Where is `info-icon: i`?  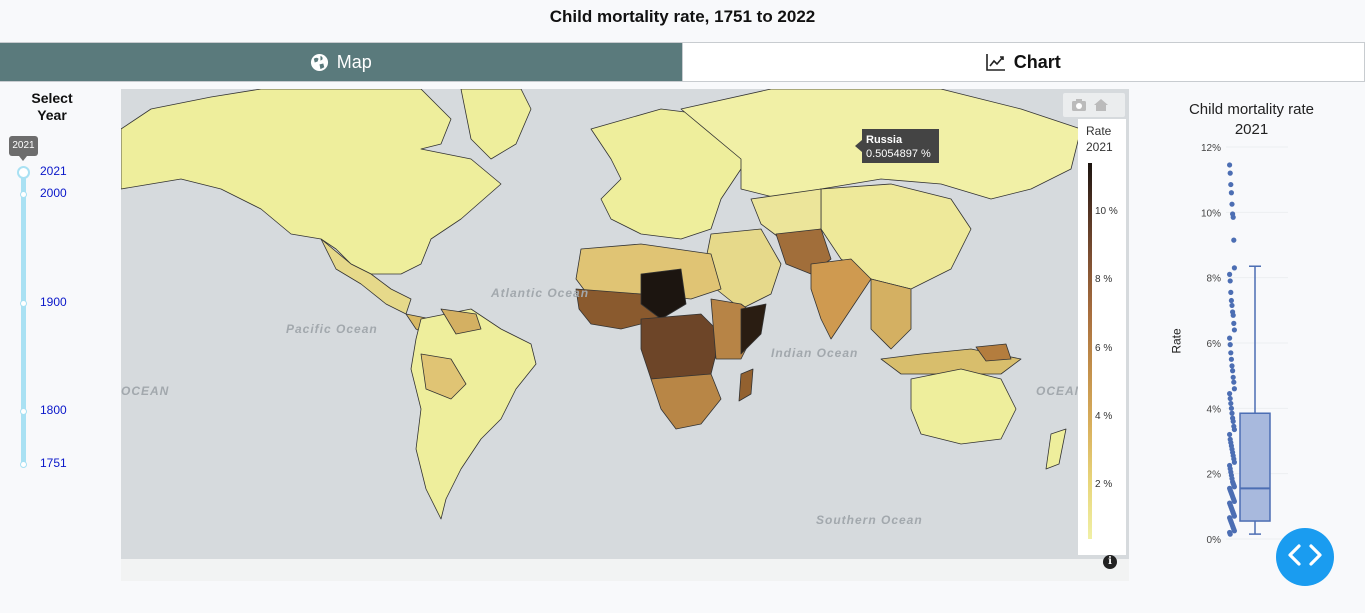 info-icon: i is located at coordinates (1110, 562).